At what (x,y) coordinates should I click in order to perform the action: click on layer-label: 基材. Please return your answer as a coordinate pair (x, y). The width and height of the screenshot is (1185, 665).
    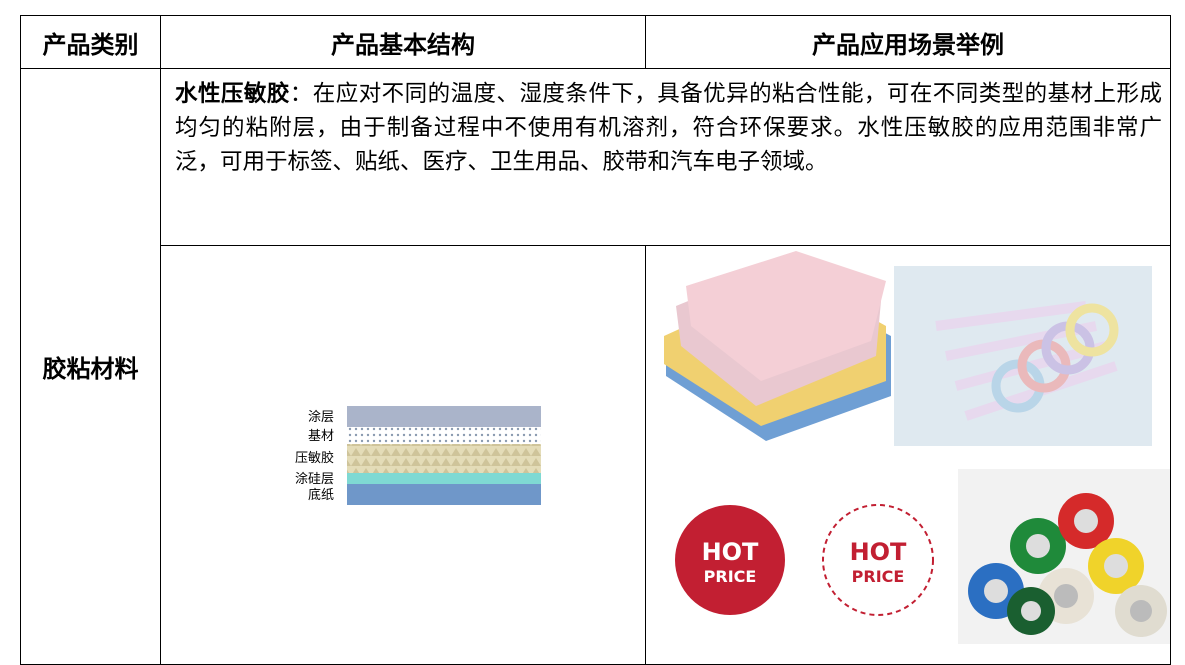
    Looking at the image, I should click on (321, 436).